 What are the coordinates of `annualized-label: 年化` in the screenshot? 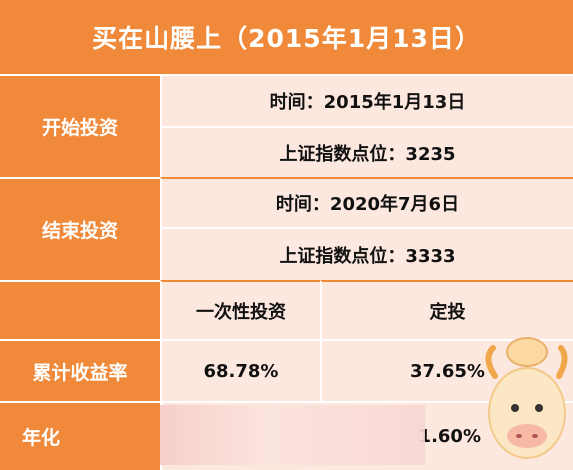 It's located at (80, 435).